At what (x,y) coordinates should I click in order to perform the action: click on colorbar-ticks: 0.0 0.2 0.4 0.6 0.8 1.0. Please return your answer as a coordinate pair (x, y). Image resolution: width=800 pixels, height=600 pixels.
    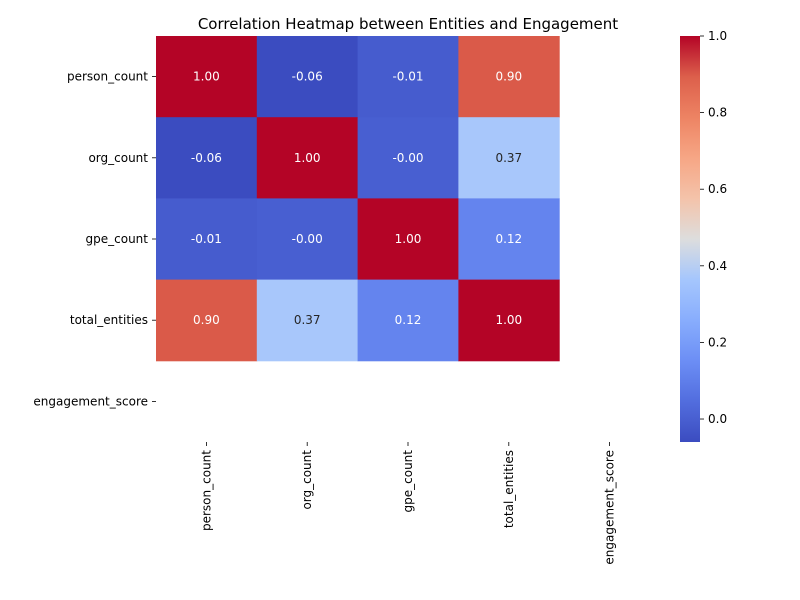
    Looking at the image, I should click on (713, 227).